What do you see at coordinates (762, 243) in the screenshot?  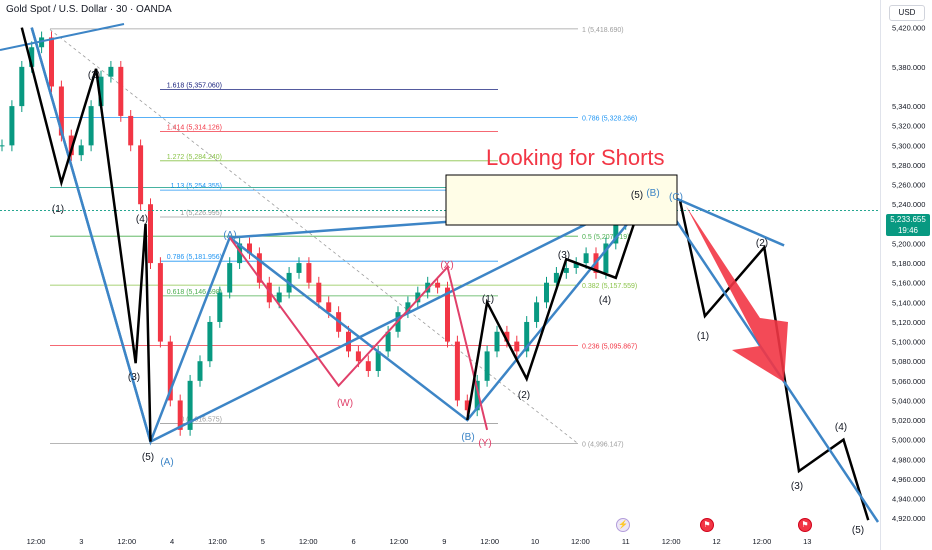 I see `wave-label: (2)` at bounding box center [762, 243].